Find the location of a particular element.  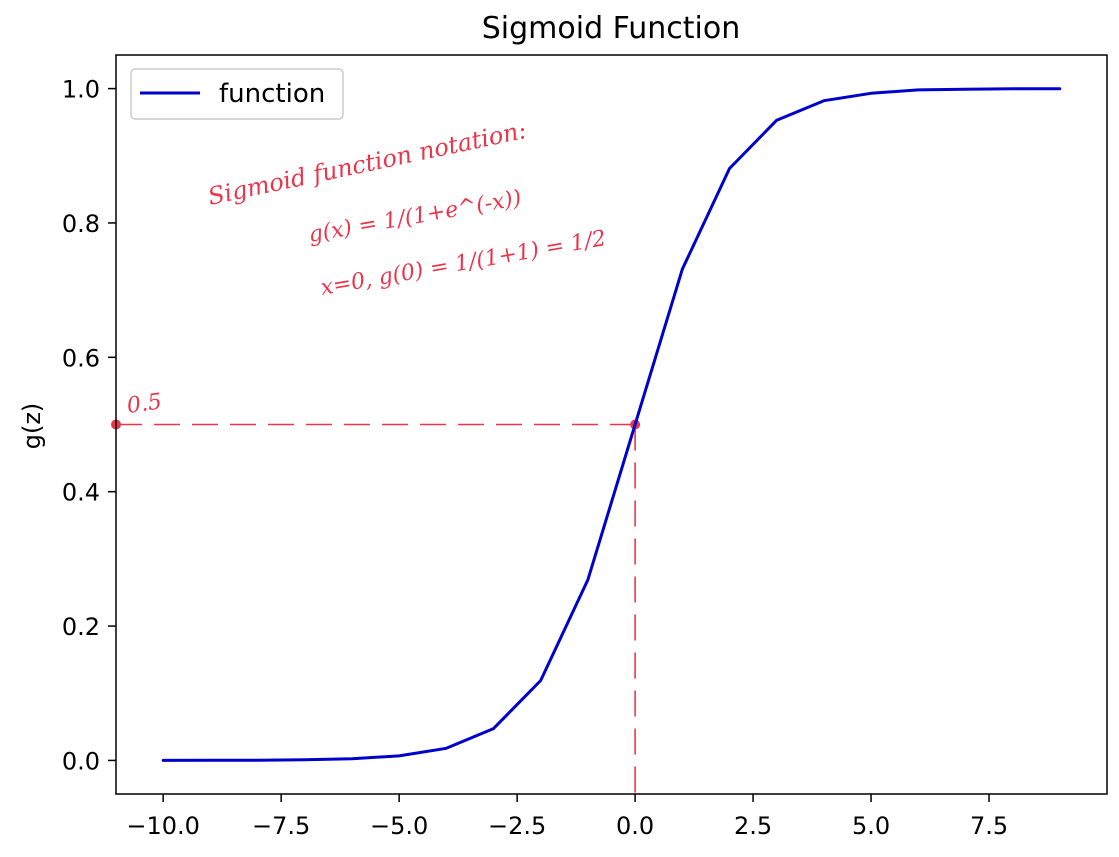

annotation-point-label: 0.5 is located at coordinates (144, 404).